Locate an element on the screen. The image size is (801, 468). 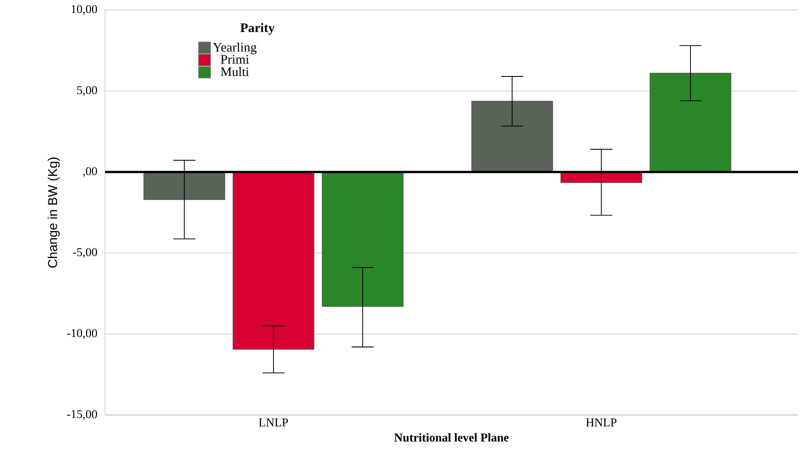
x-axis-title: Nutritional level Plane is located at coordinates (451, 437).